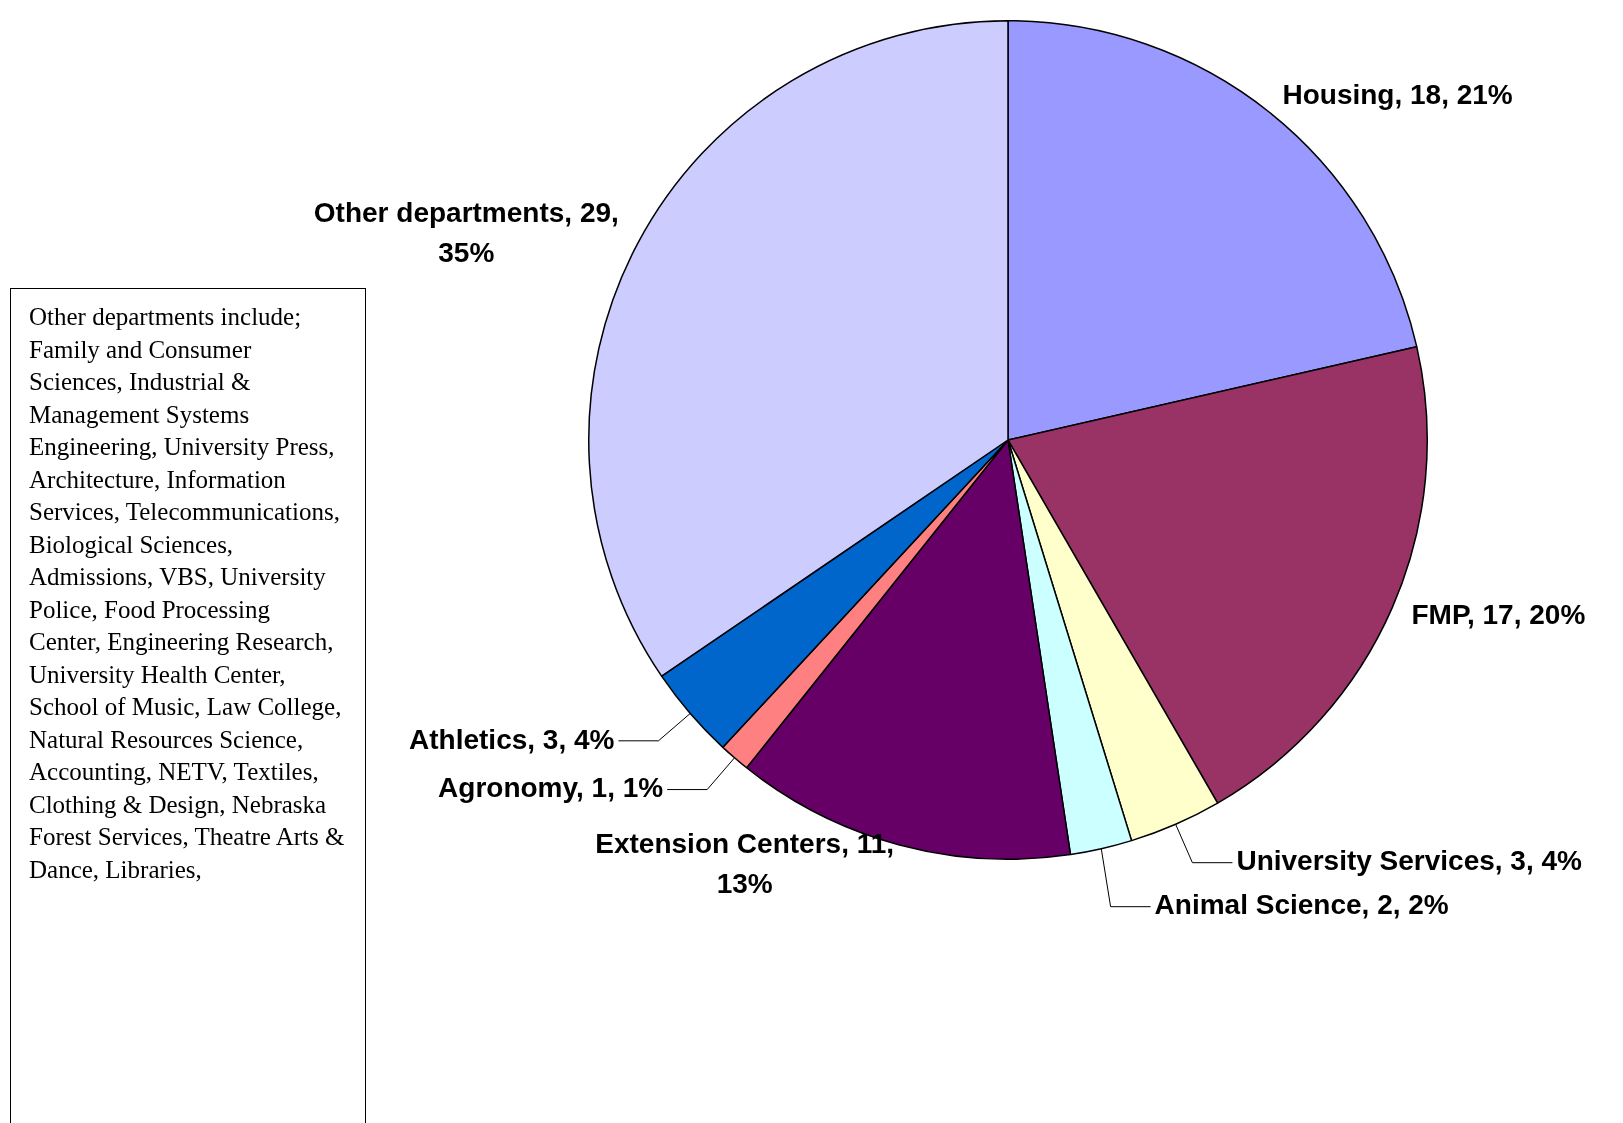 The image size is (1623, 1123). Describe the element at coordinates (512, 739) in the screenshot. I see `slice-label: Athletics, 3, 4%` at that location.